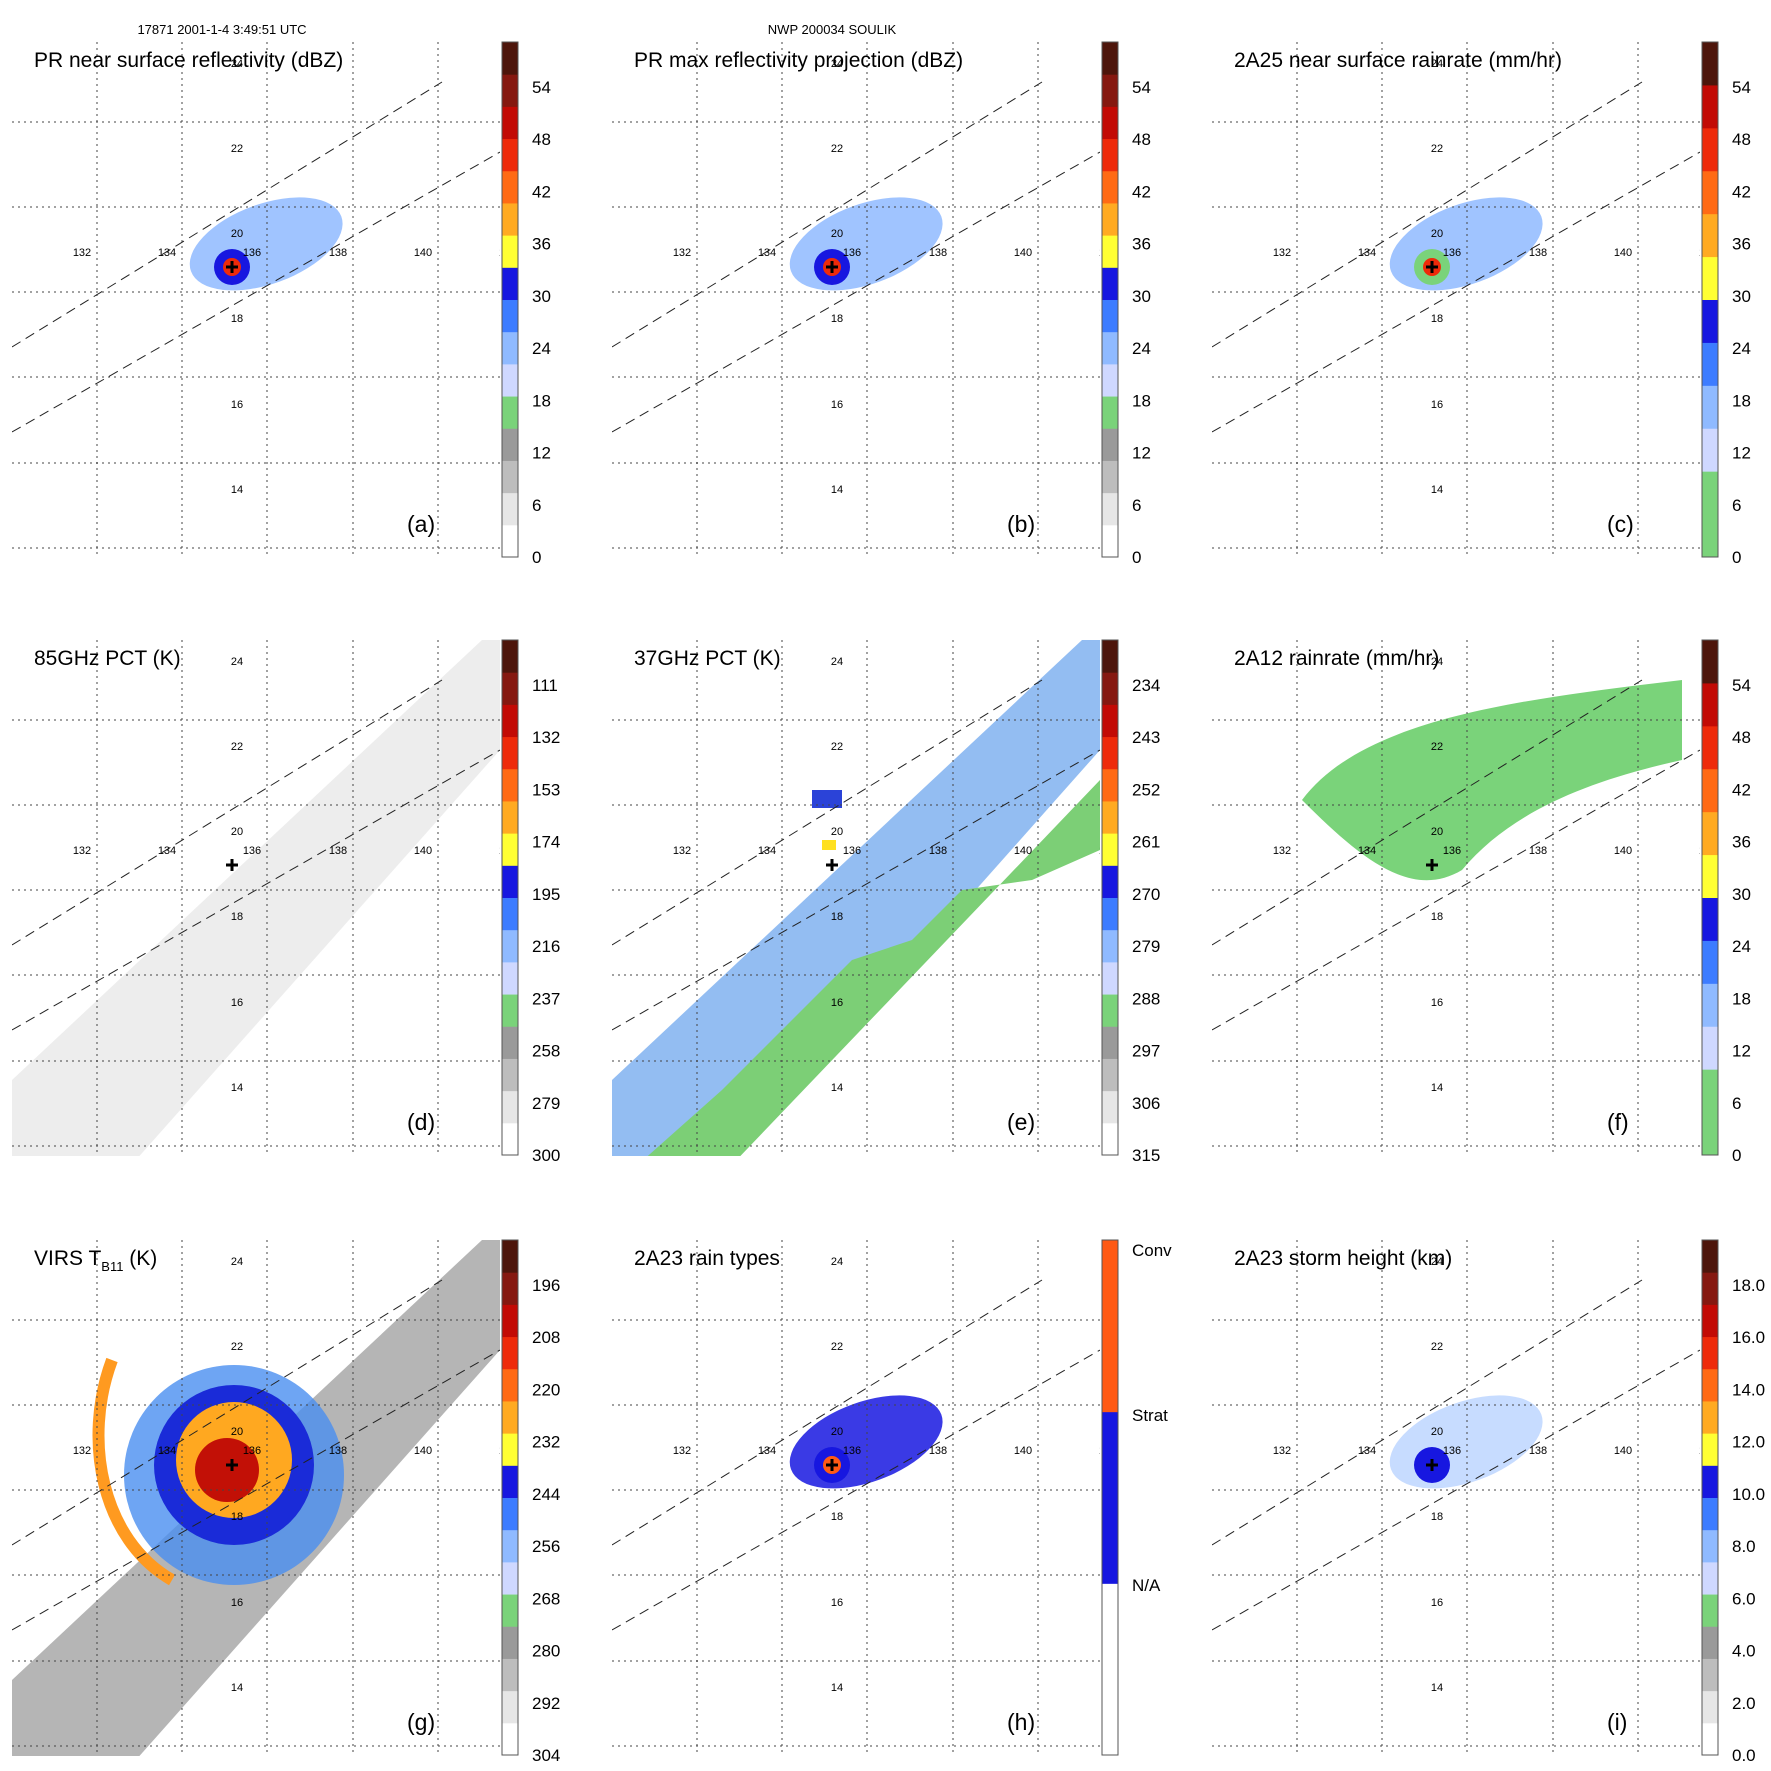 This screenshot has width=1771, height=1771. Describe the element at coordinates (546, 1546) in the screenshot. I see `colorbar-label: 256` at that location.